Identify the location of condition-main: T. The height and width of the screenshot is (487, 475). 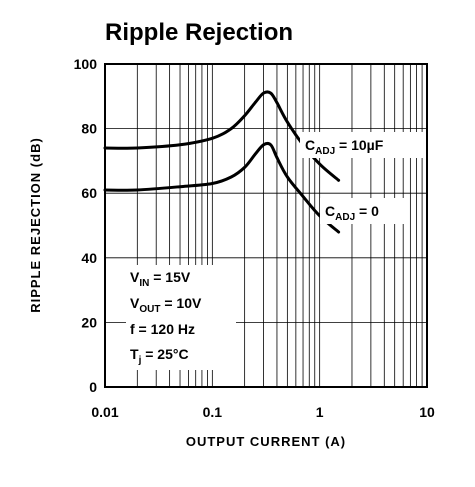
(134, 354).